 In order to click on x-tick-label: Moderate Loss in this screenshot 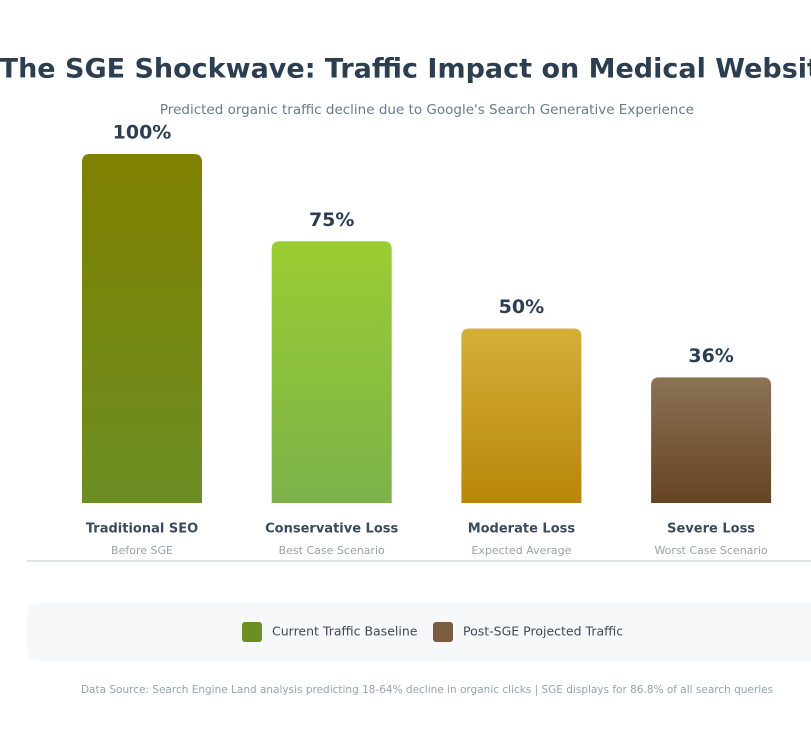, I will do `click(522, 529)`.